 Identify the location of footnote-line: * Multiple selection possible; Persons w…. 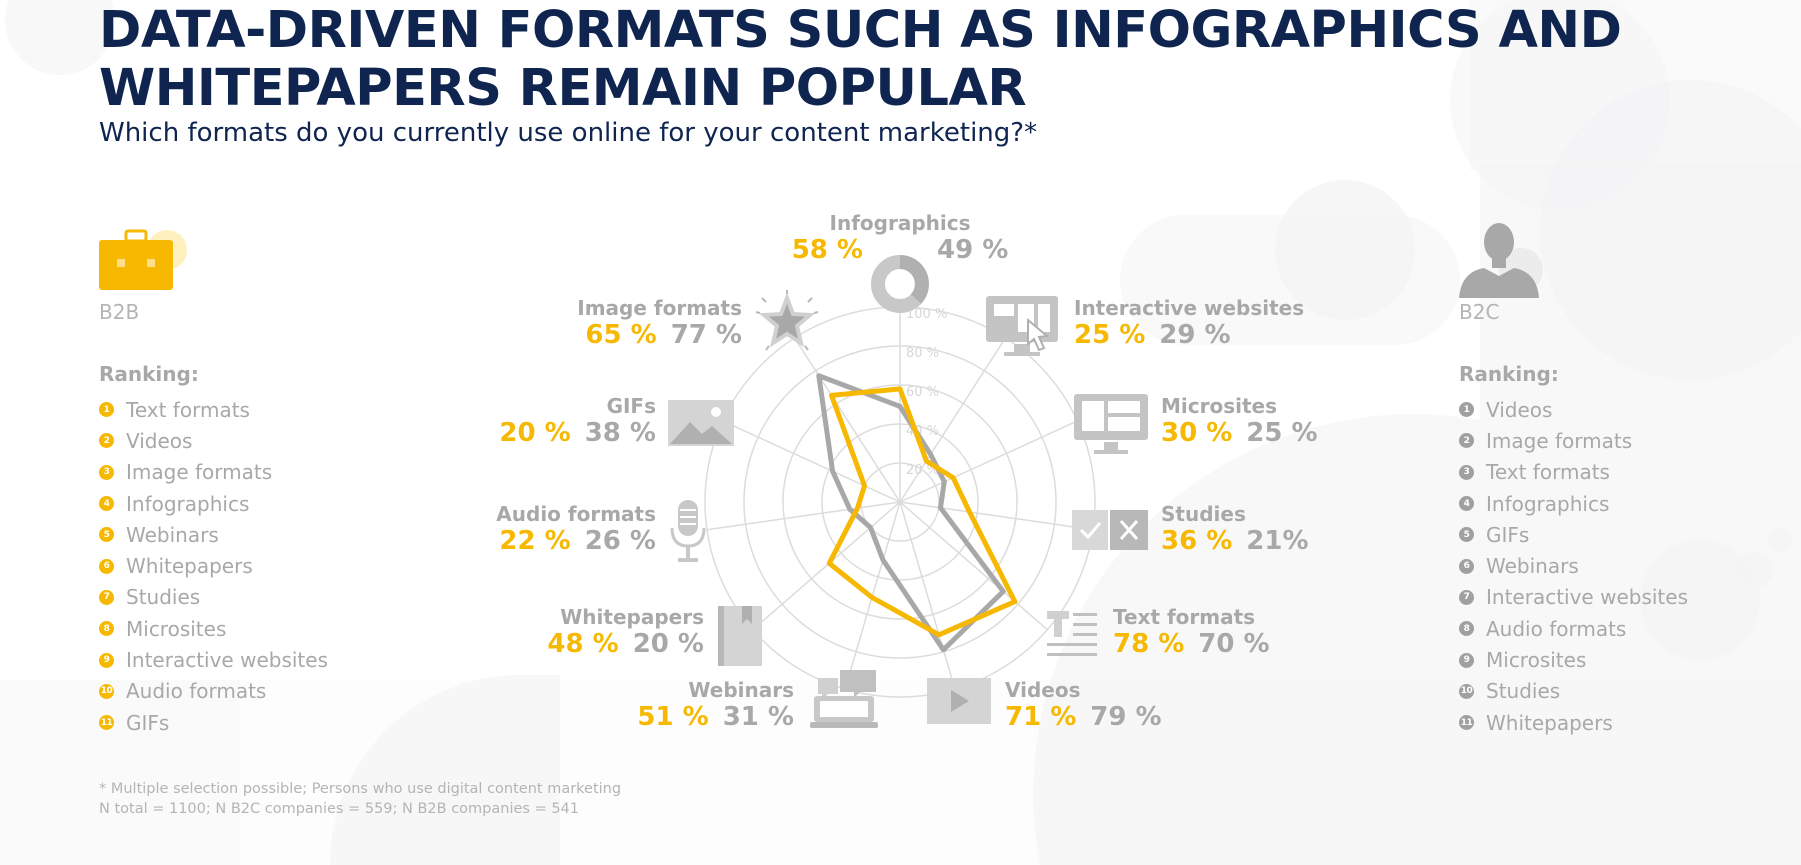
(360, 789).